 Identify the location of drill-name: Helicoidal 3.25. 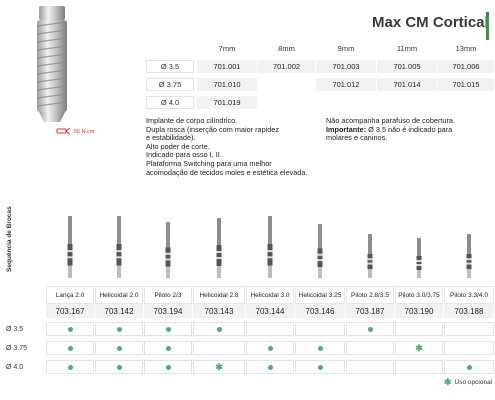
(320, 295).